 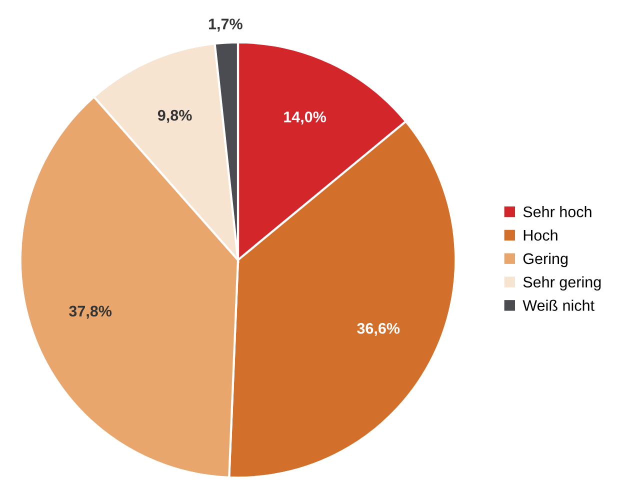 What do you see at coordinates (175, 116) in the screenshot?
I see `data-label: 9,8%` at bounding box center [175, 116].